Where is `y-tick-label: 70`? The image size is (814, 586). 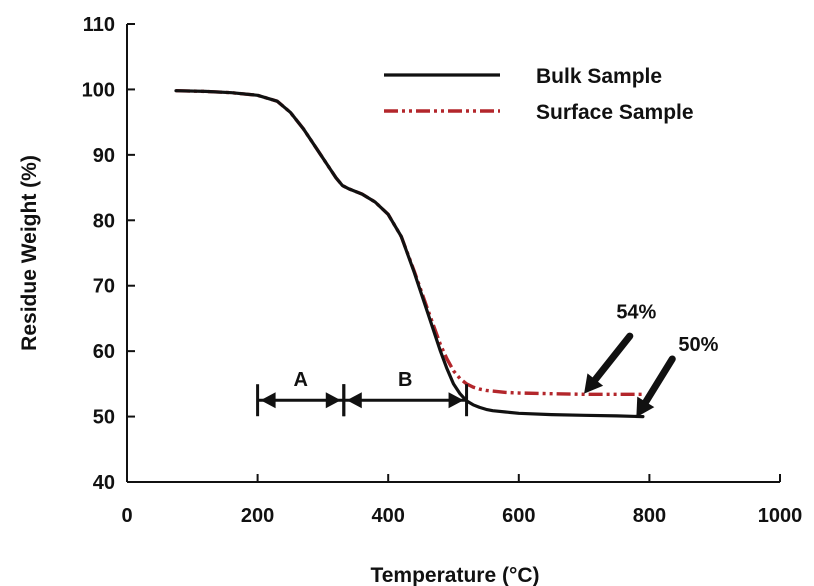 y-tick-label: 70 is located at coordinates (104, 287).